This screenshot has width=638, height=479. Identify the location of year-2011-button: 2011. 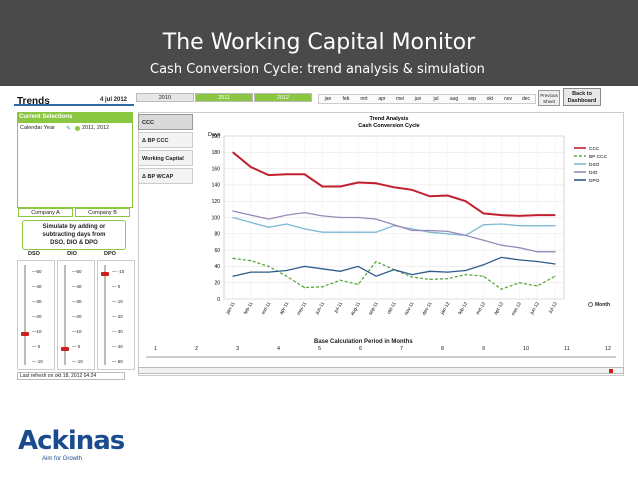
(224, 97).